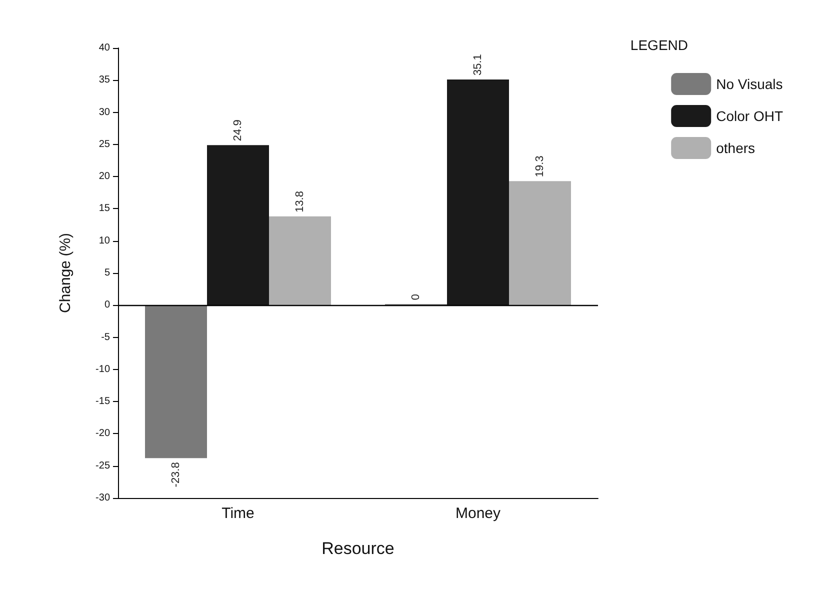 This screenshot has height=602, width=817. What do you see at coordinates (103, 402) in the screenshot?
I see `y-tick-label: -15` at bounding box center [103, 402].